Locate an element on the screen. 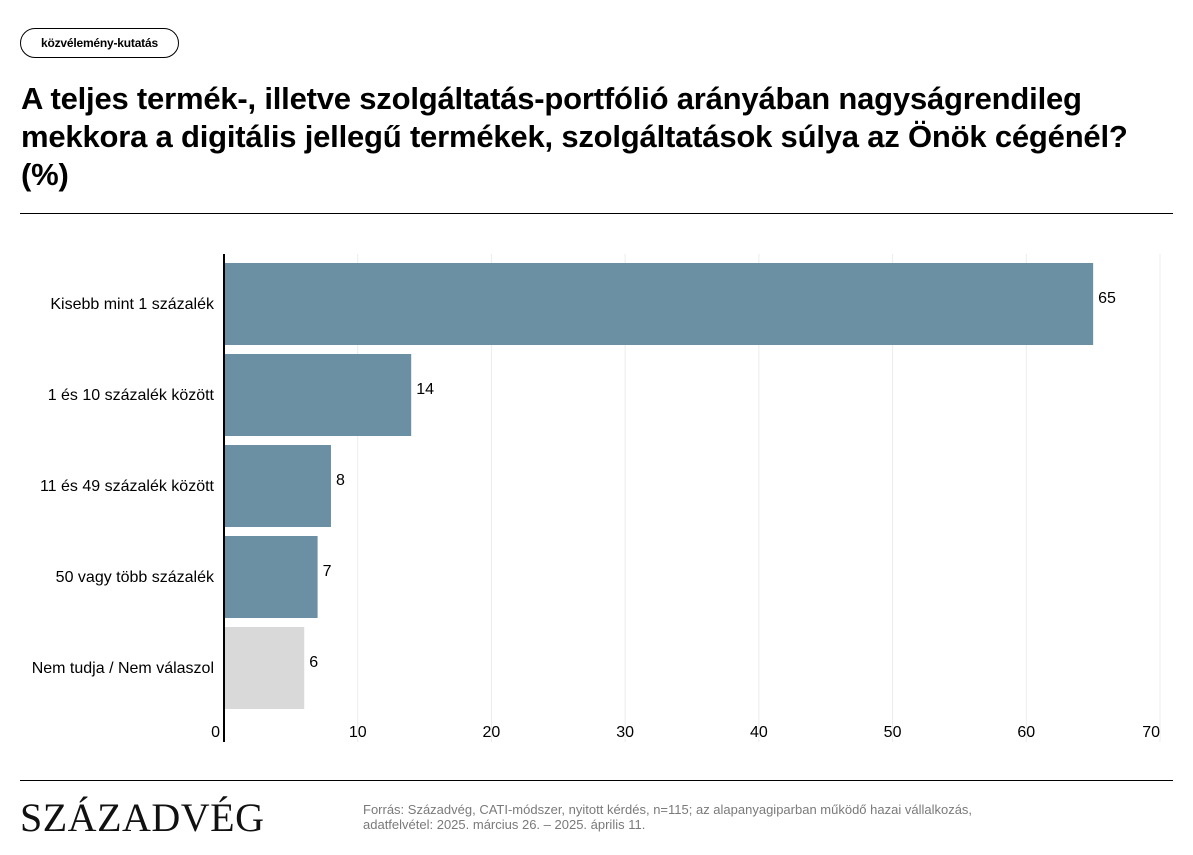  x-tick-label: 40 is located at coordinates (759, 732).